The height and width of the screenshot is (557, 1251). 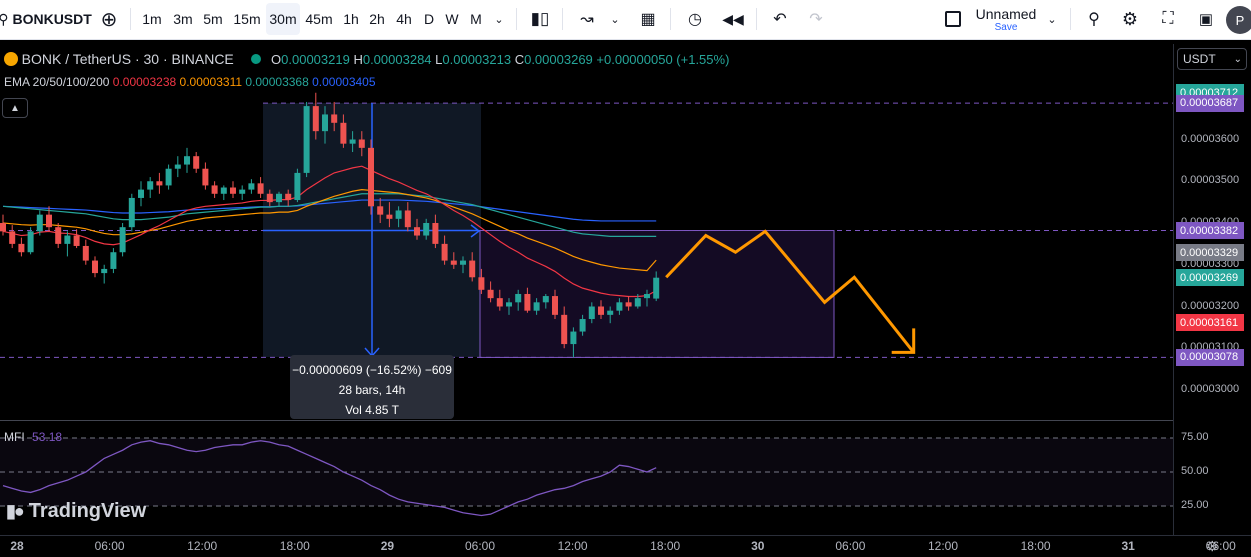 I want to click on price-axis, so click(x=1212, y=289).